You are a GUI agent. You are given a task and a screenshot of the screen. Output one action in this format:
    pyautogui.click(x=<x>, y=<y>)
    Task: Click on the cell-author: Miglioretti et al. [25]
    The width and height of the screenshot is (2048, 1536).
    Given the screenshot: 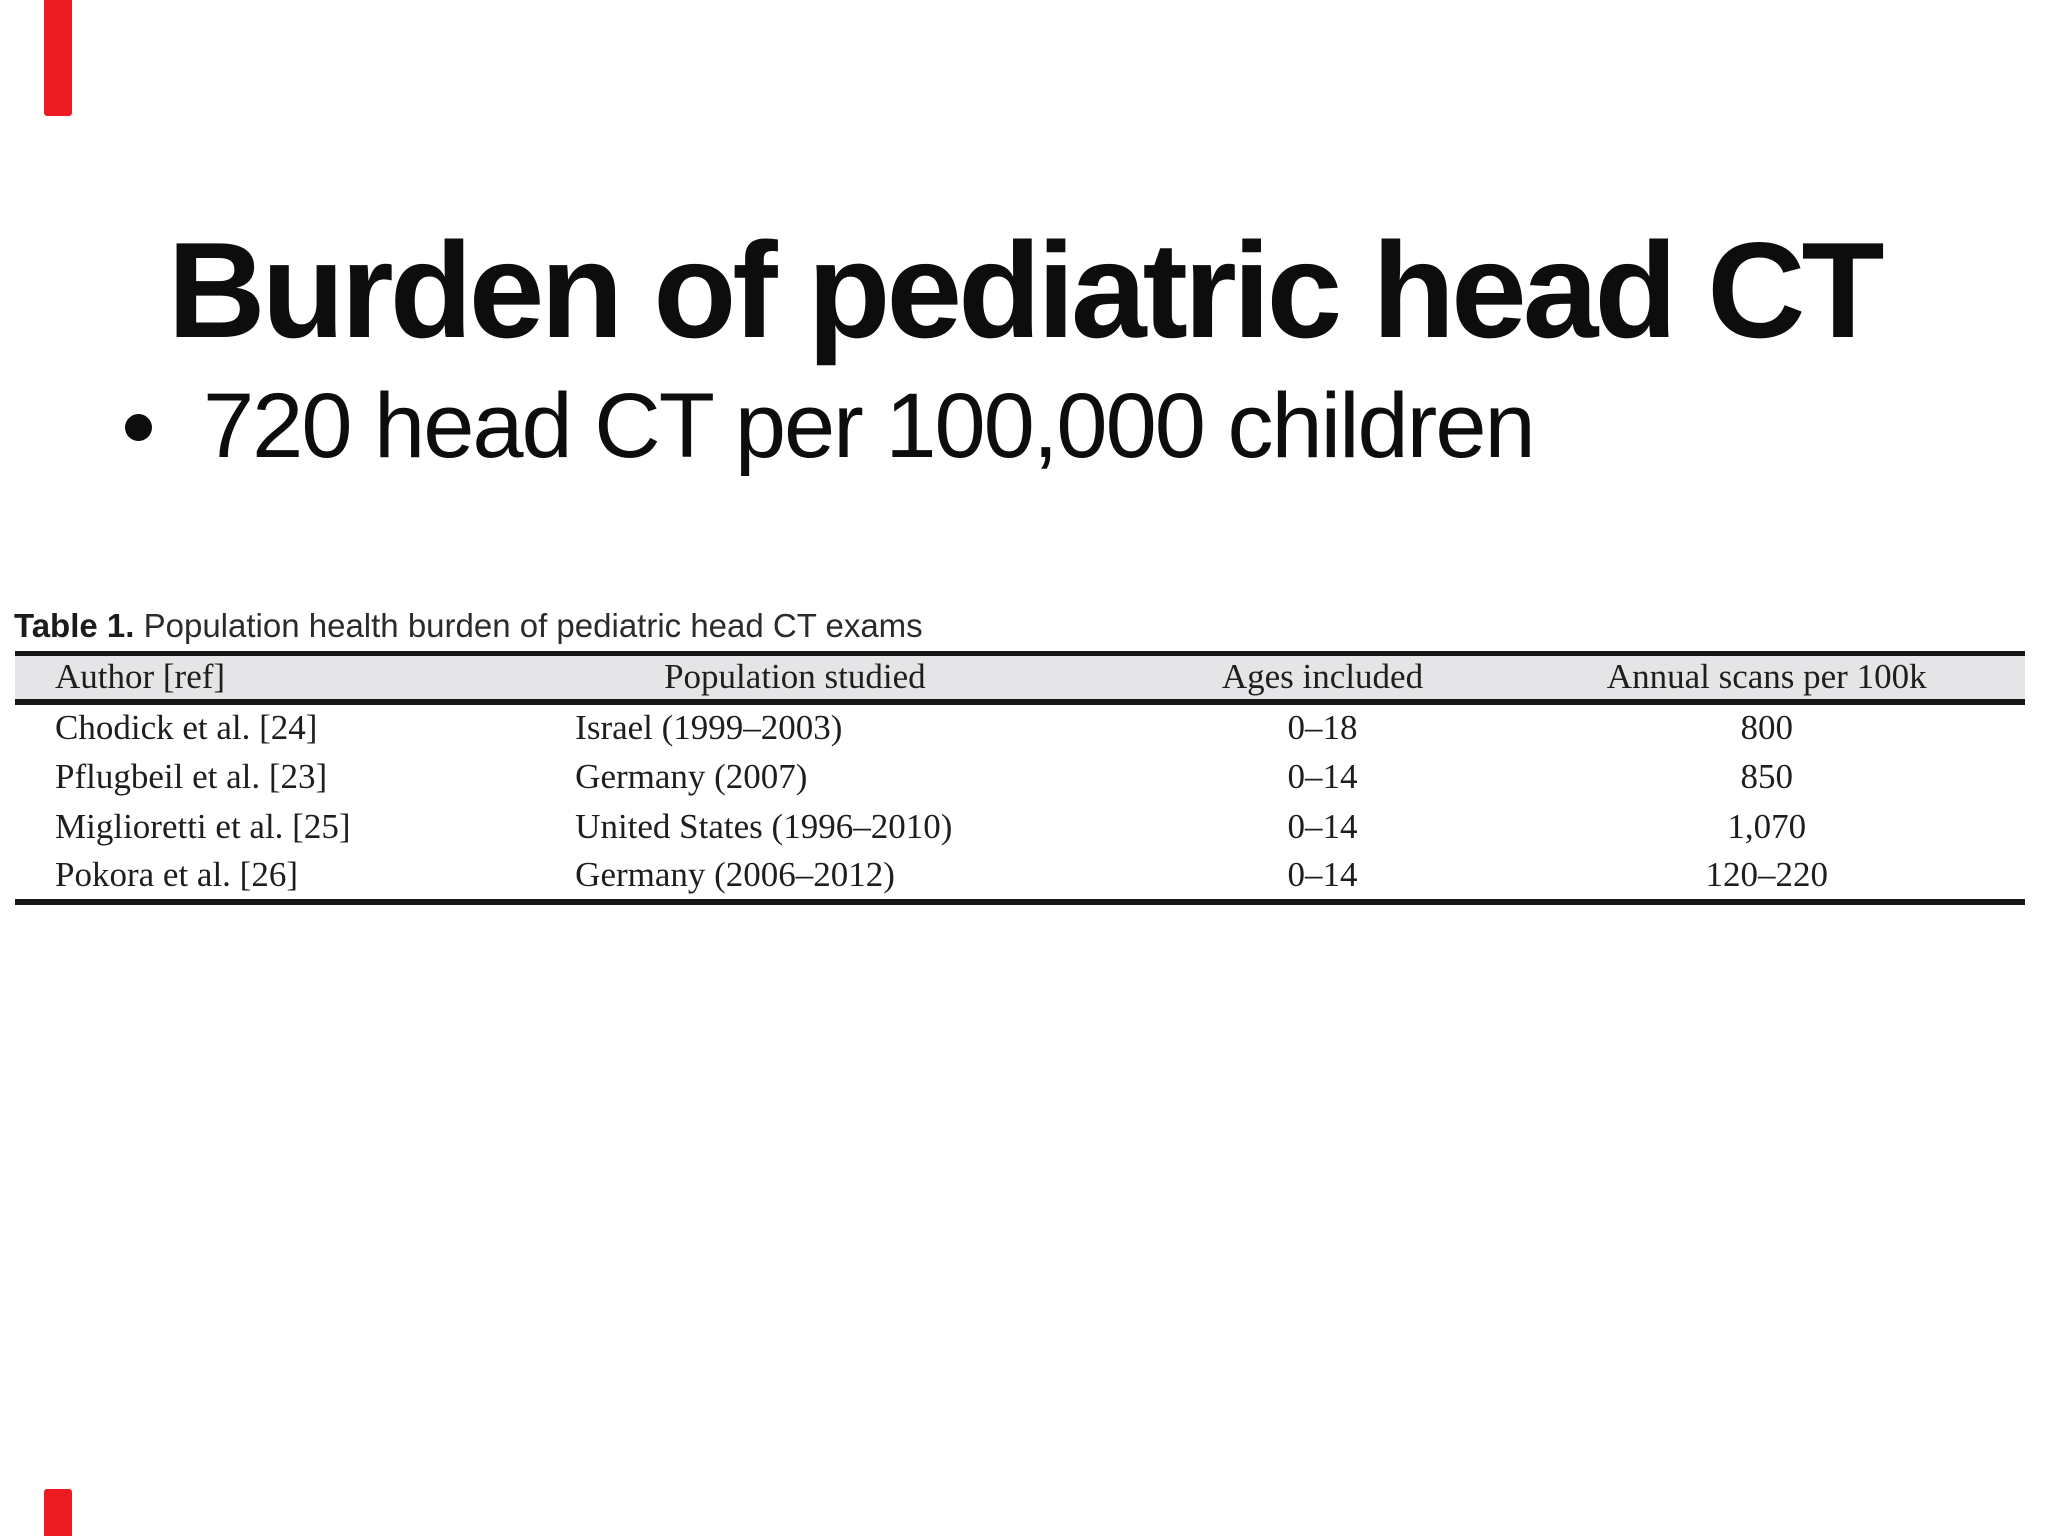 What is the action you would take?
    pyautogui.click(x=203, y=826)
    